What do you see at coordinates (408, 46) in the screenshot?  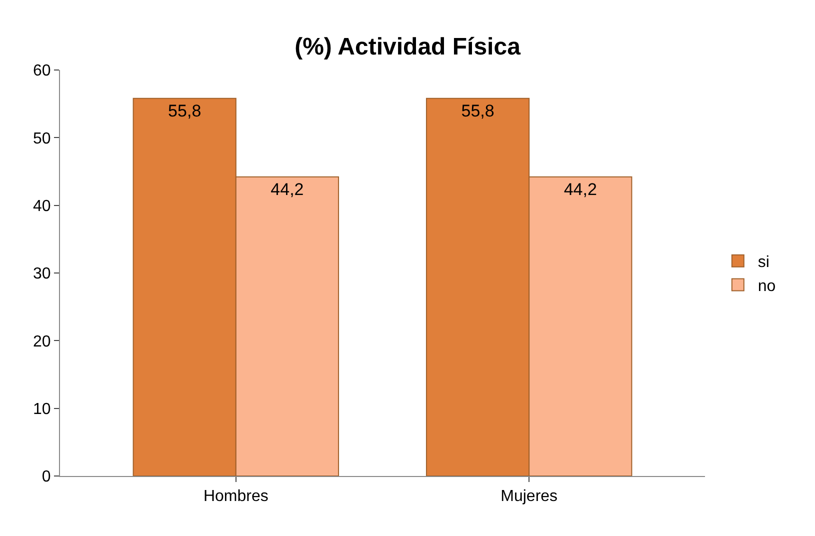 I see `chart-title: (%) Actividad Física` at bounding box center [408, 46].